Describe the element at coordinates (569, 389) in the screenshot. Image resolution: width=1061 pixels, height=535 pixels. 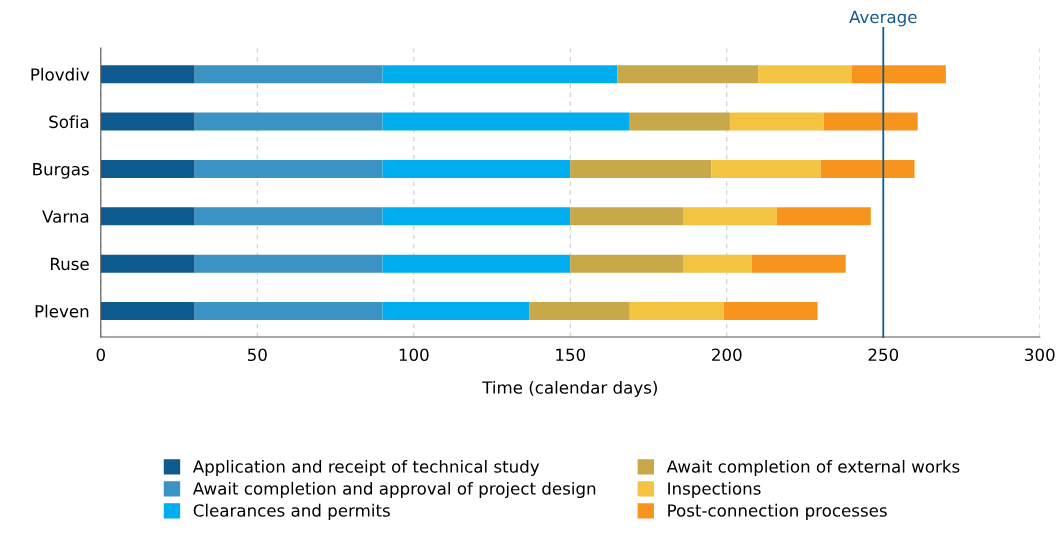
I see `x-axis-title: Time (calendar days)` at that location.